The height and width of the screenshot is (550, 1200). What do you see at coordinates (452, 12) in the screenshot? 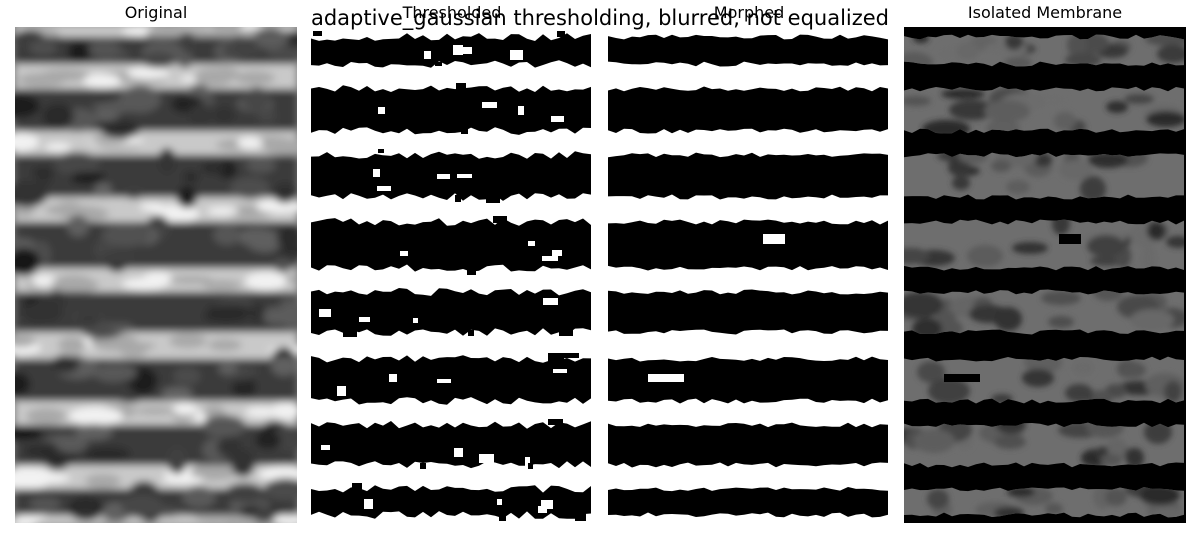
I see `panel-title-thresholded: Thresholded` at bounding box center [452, 12].